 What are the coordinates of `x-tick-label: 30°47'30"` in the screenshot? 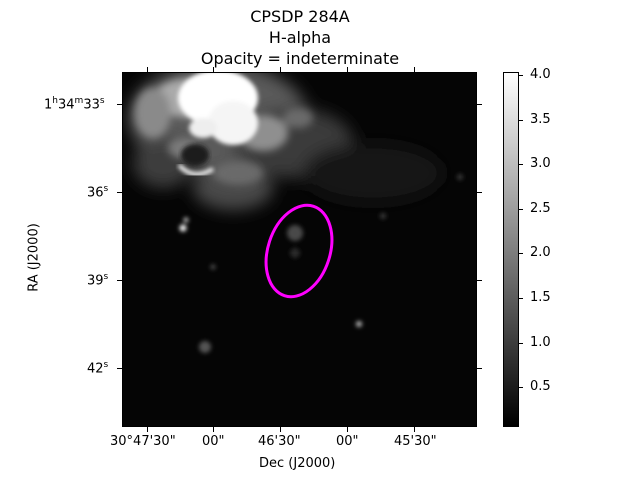 It's located at (143, 441).